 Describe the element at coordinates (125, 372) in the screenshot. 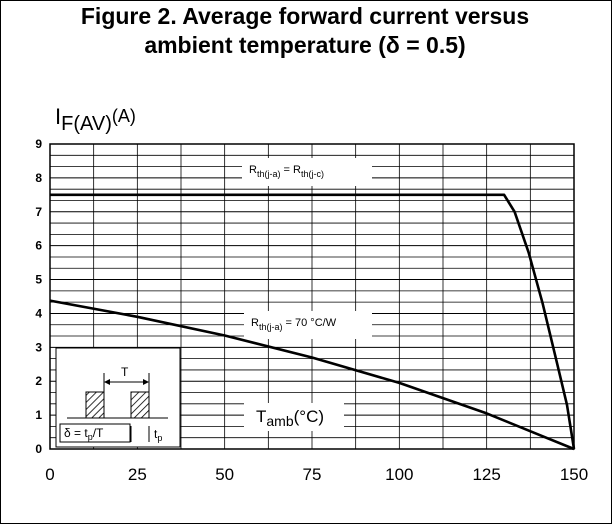

I see `inset-period-label: T` at that location.